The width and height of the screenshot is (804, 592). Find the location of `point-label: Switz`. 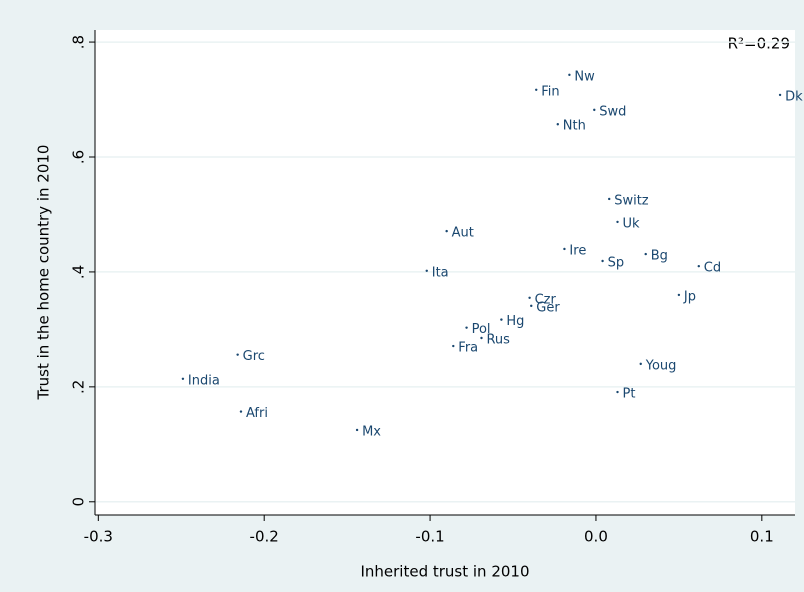

point-label: Switz is located at coordinates (631, 200).